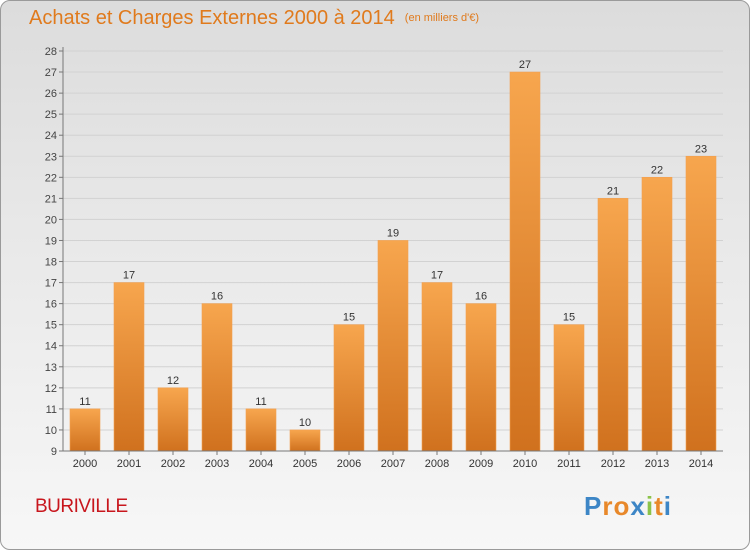  What do you see at coordinates (173, 381) in the screenshot?
I see `data-label: 12` at bounding box center [173, 381].